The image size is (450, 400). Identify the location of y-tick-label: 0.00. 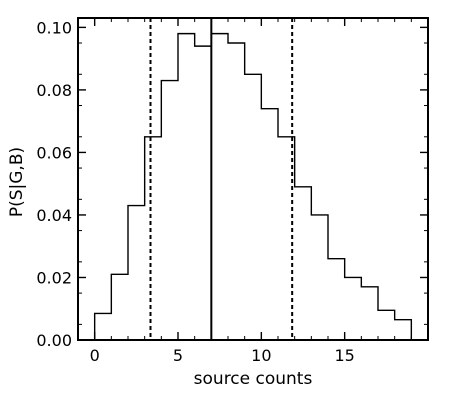
(54, 340).